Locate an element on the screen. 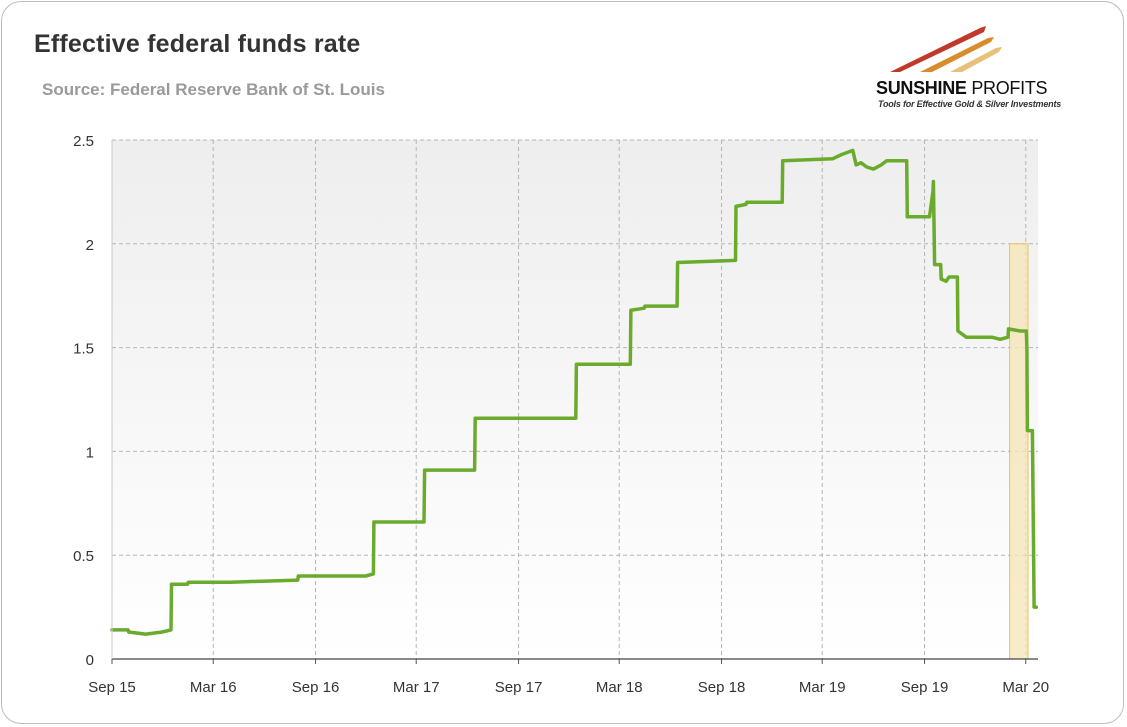 The height and width of the screenshot is (727, 1127). y-tick-label: 0.5 is located at coordinates (83, 556).